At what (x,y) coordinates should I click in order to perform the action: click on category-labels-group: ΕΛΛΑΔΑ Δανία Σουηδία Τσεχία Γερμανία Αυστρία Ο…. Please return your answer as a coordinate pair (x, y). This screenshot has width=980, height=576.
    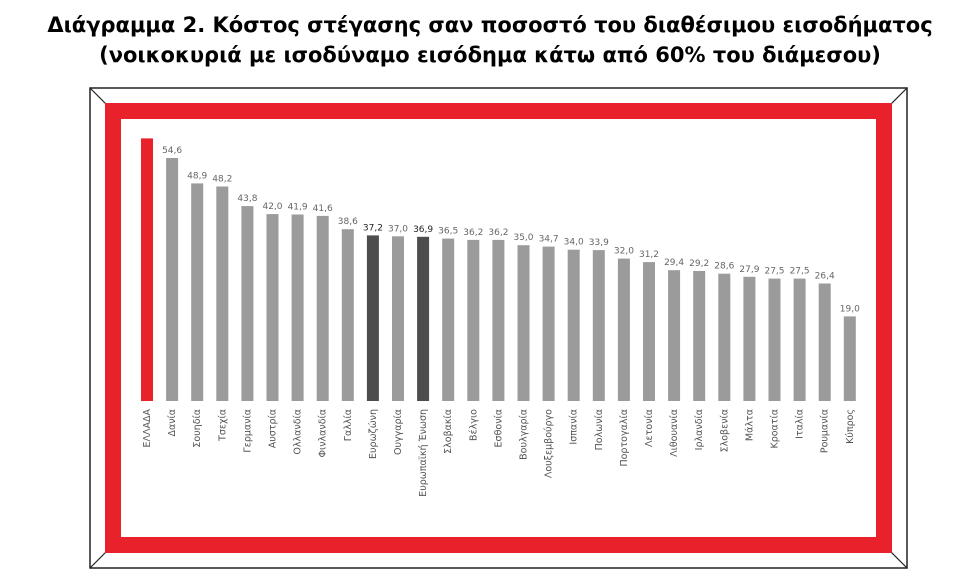
    Looking at the image, I should click on (499, 453).